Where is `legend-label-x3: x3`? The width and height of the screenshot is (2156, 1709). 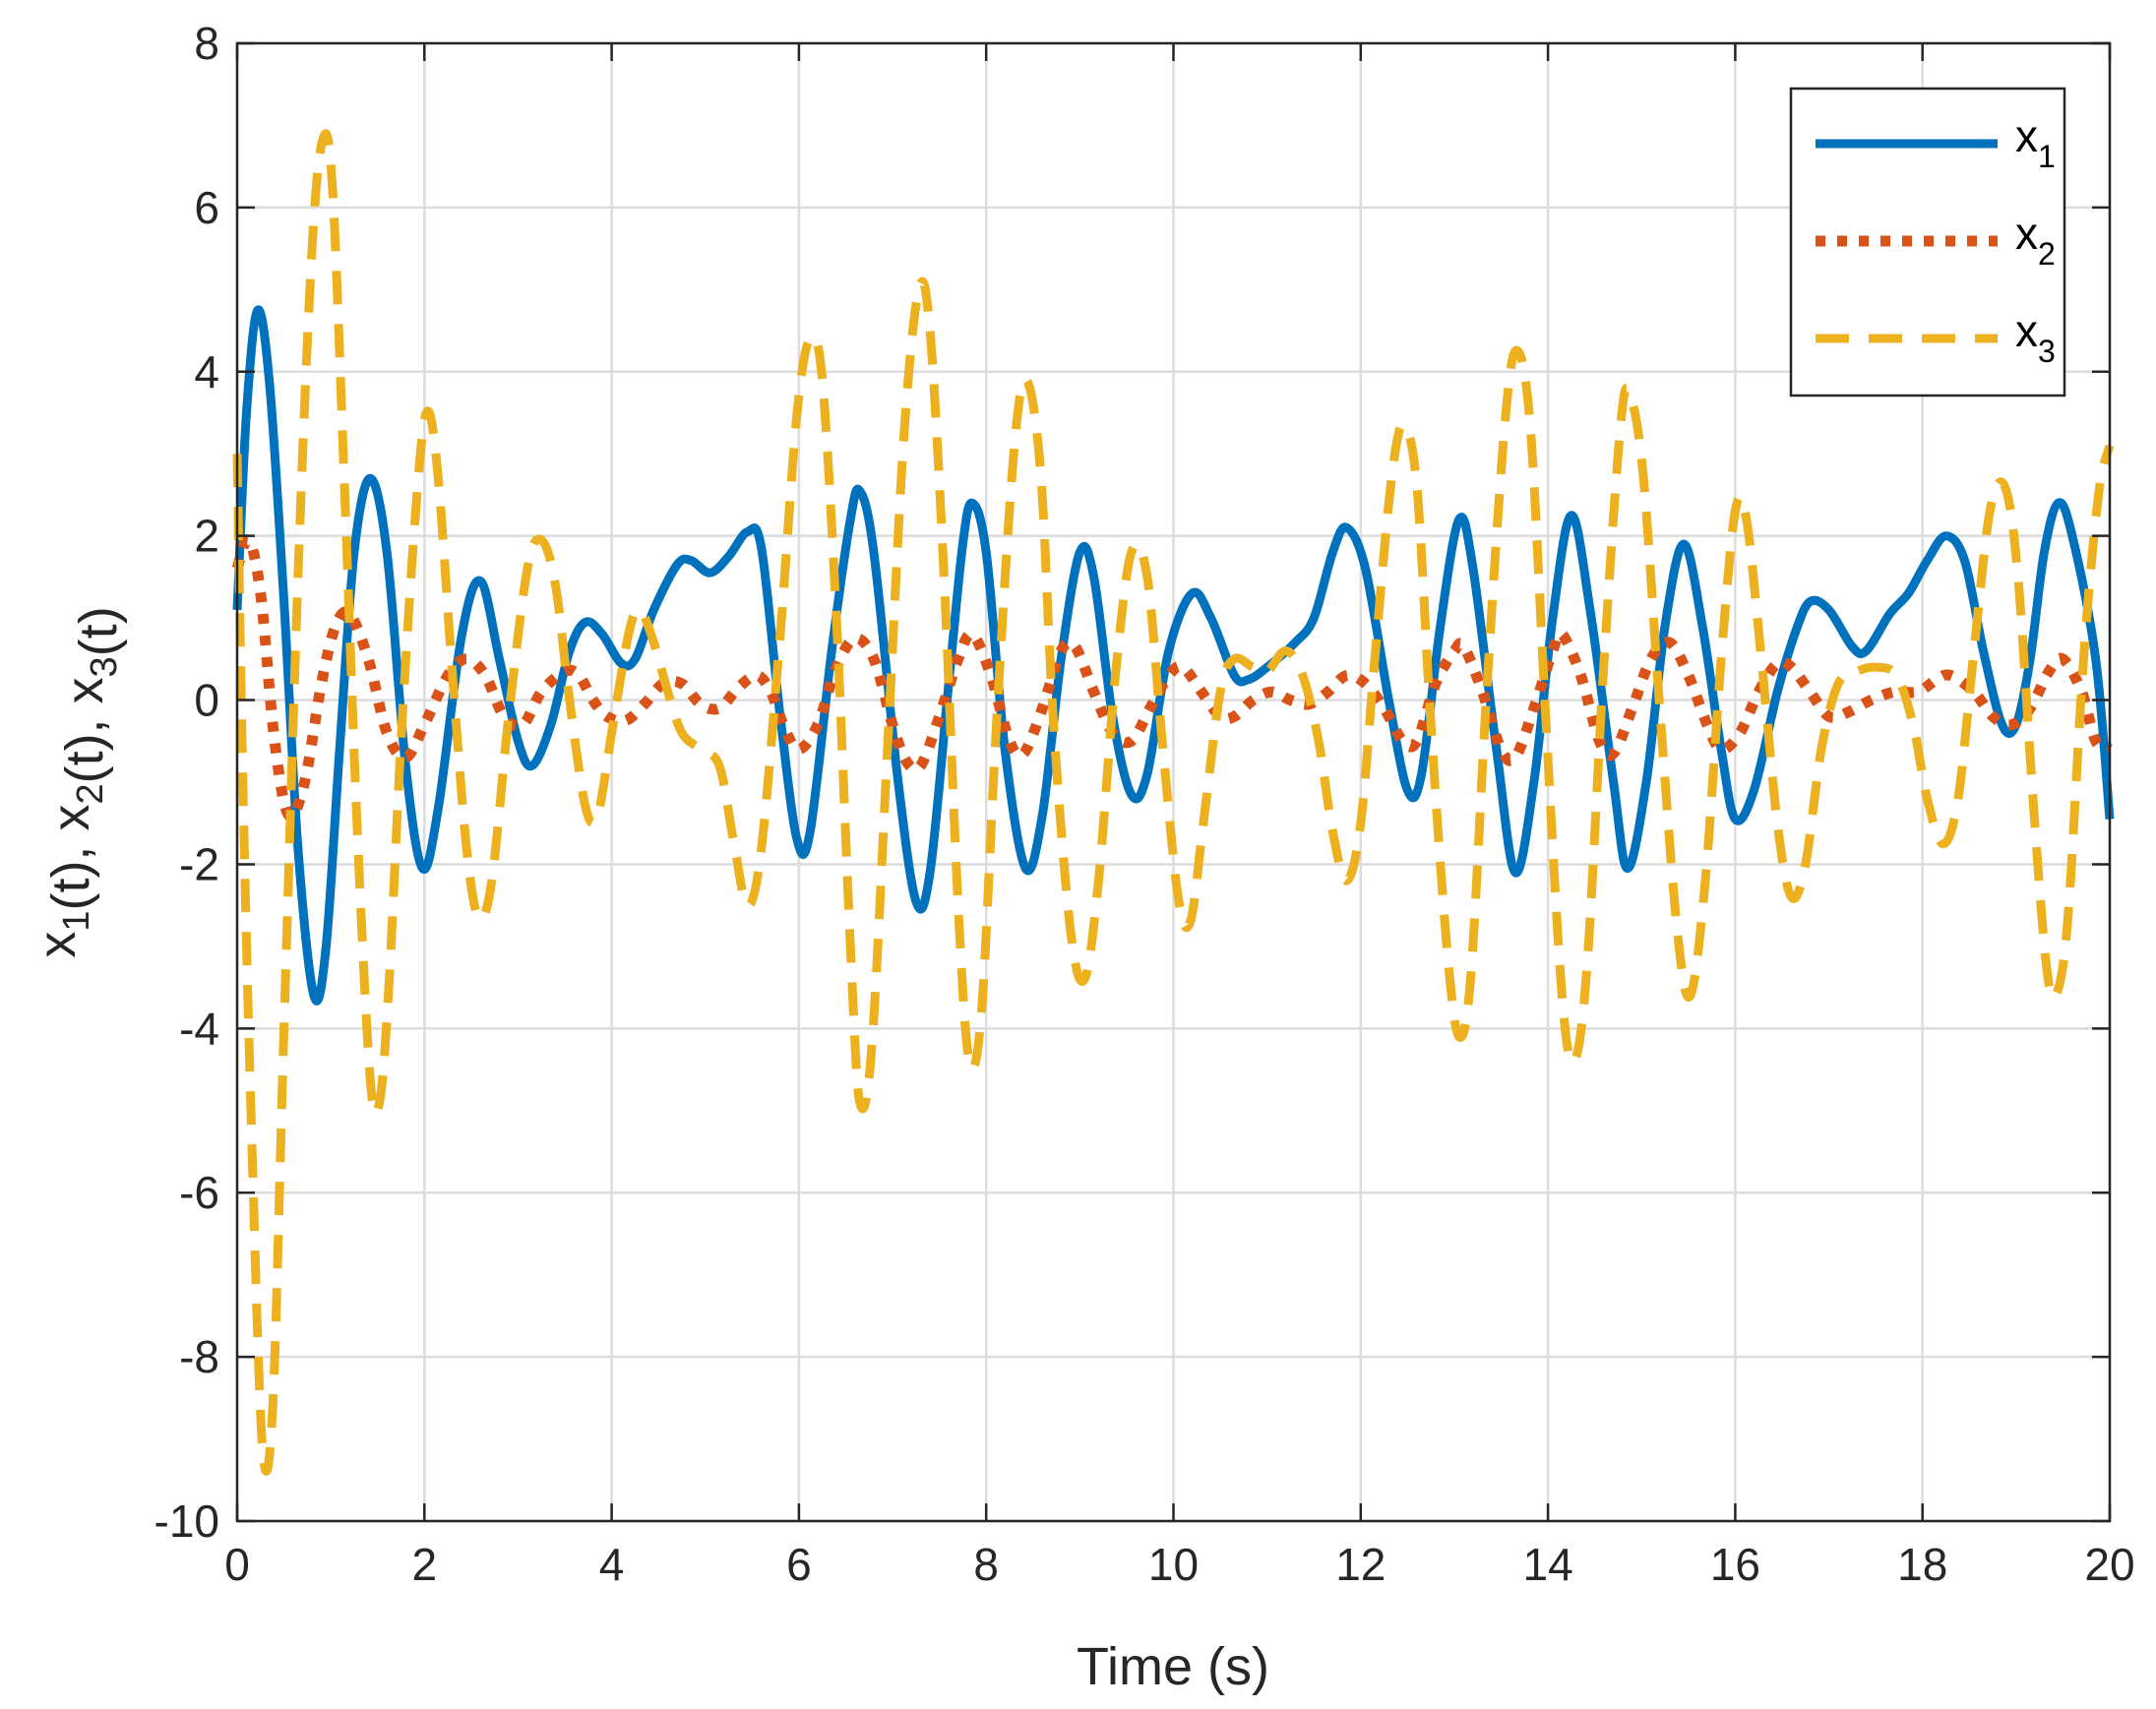 legend-label-x3: x3 is located at coordinates (2035, 337).